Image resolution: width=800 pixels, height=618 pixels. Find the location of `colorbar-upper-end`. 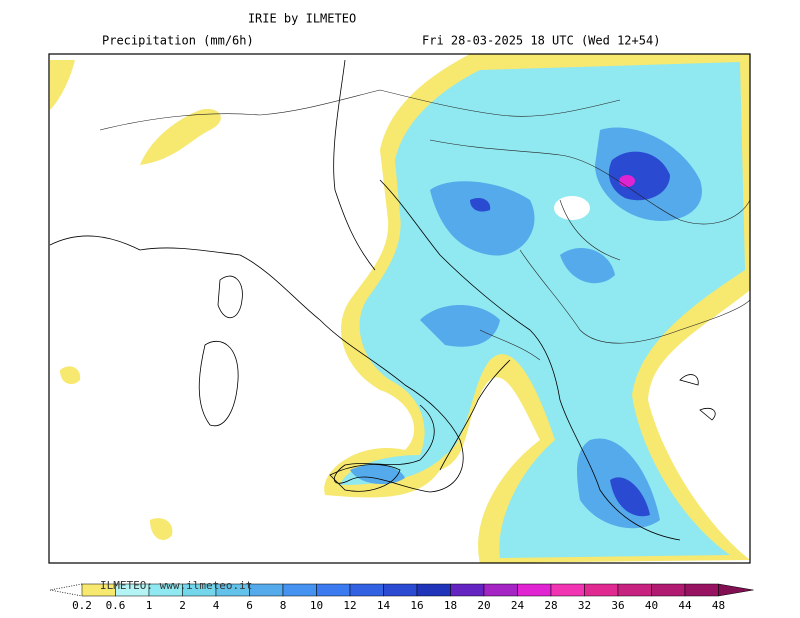

colorbar-upper-end is located at coordinates (736, 590).